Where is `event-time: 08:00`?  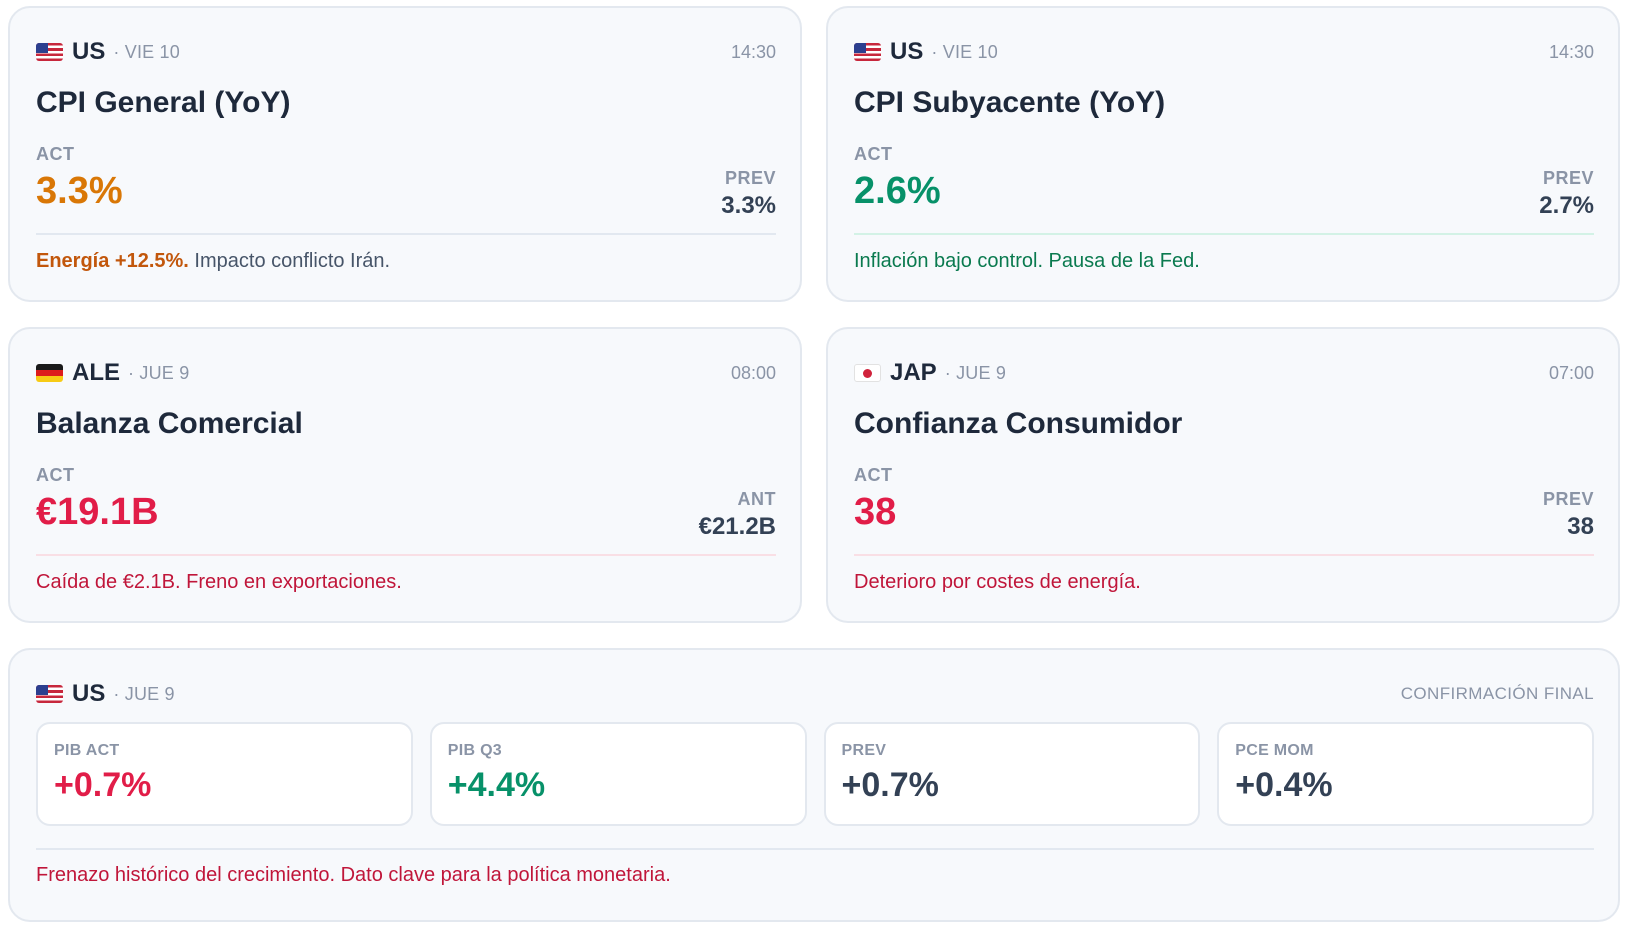 event-time: 08:00 is located at coordinates (753, 372).